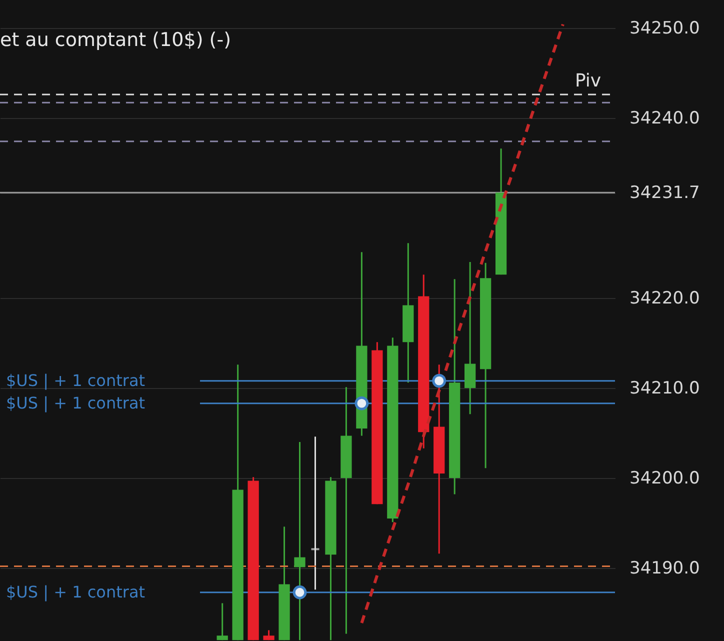  Describe the element at coordinates (115, 40) in the screenshot. I see `annotation: et au comptant (10$) (-)` at that location.